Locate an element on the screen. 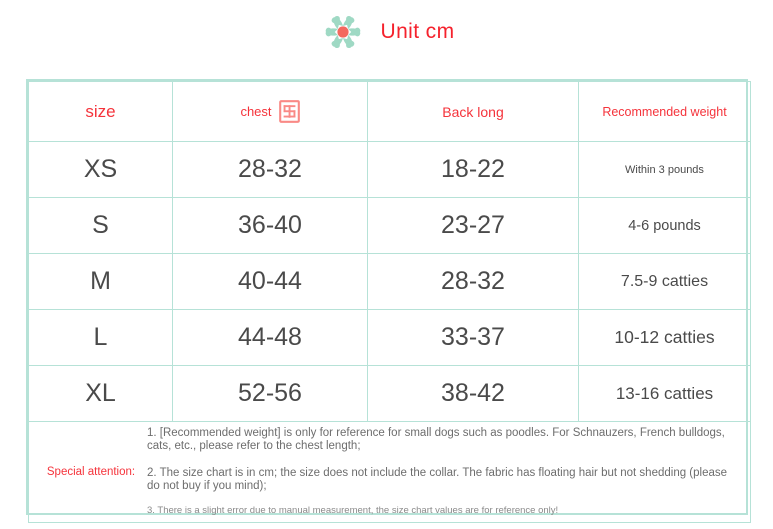 This screenshot has width=773, height=529. cell-chest: 28-32 is located at coordinates (270, 169).